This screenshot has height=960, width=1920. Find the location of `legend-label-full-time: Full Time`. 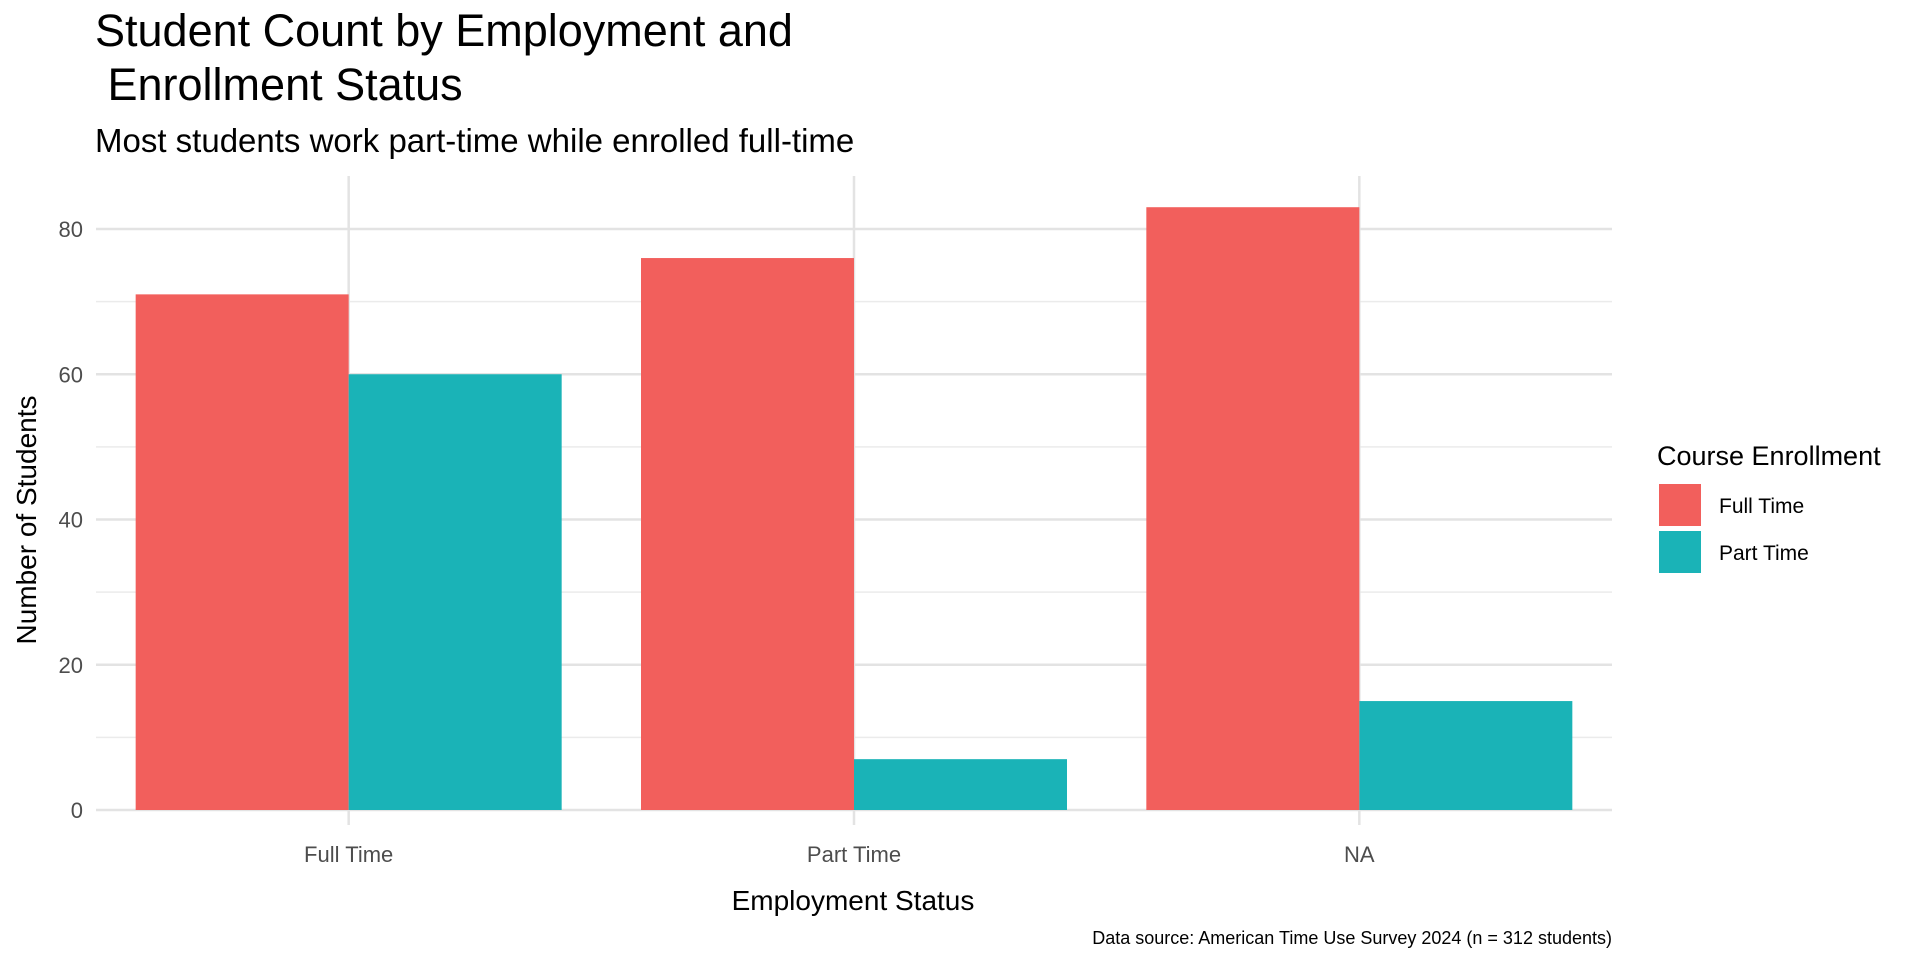

legend-label-full-time: Full Time is located at coordinates (1761, 506).